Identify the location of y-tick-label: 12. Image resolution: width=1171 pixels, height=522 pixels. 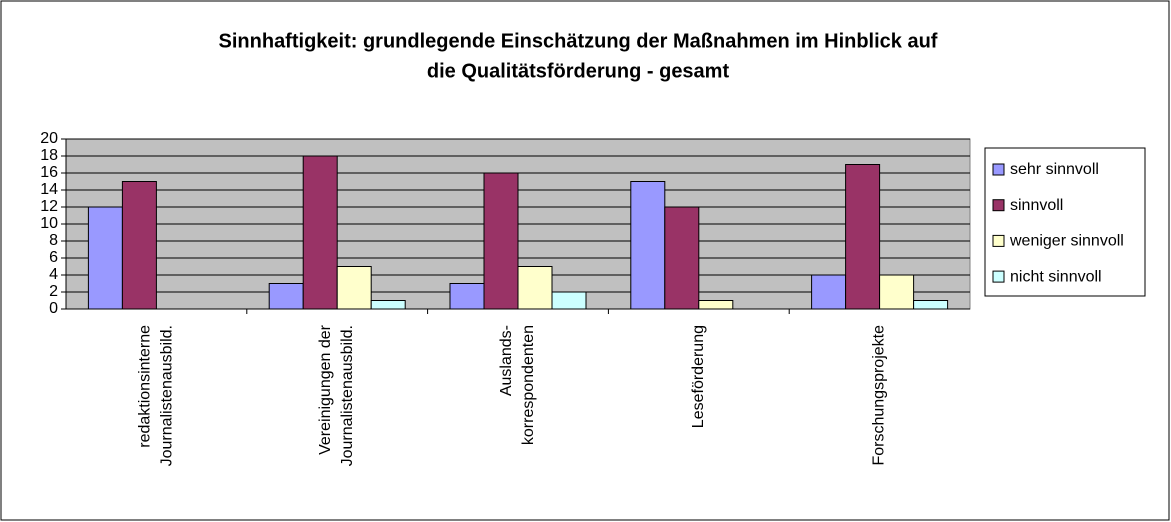
(49, 206).